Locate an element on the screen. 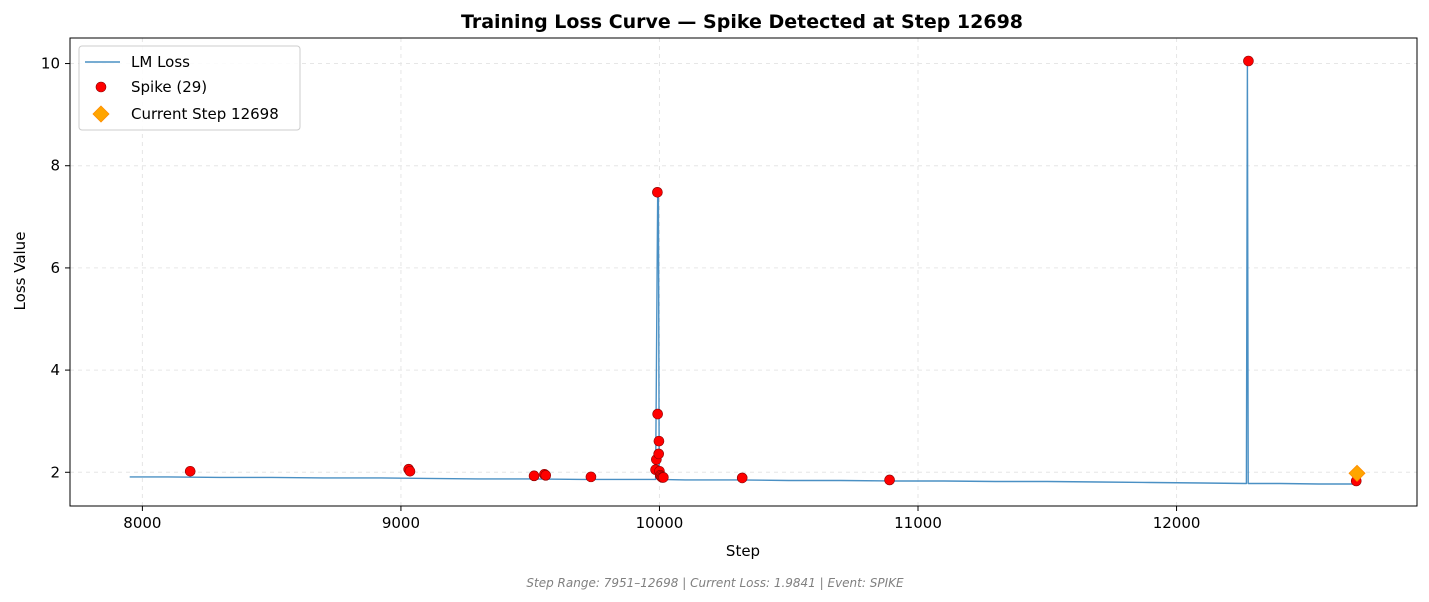  x-tick-label: 9000 is located at coordinates (401, 523).